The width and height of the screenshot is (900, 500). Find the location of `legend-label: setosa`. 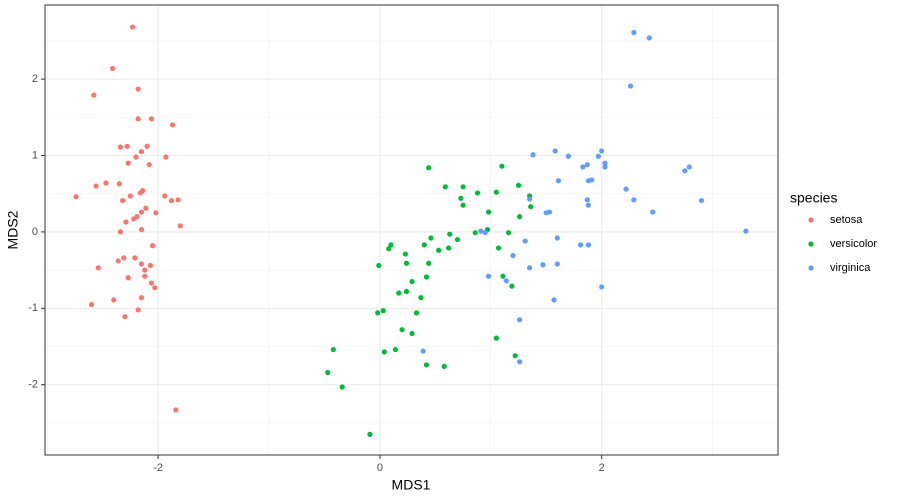

legend-label: setosa is located at coordinates (846, 220).